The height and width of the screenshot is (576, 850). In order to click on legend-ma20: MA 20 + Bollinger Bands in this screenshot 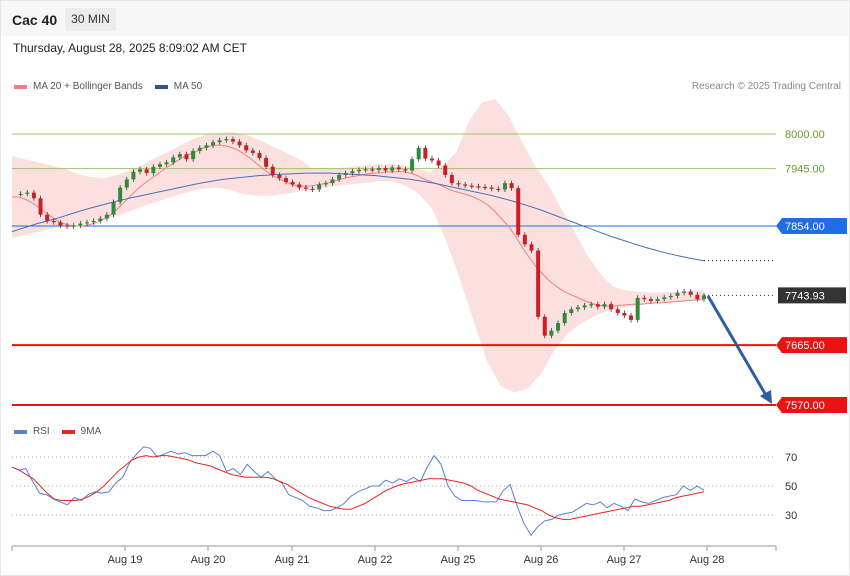, I will do `click(78, 86)`.